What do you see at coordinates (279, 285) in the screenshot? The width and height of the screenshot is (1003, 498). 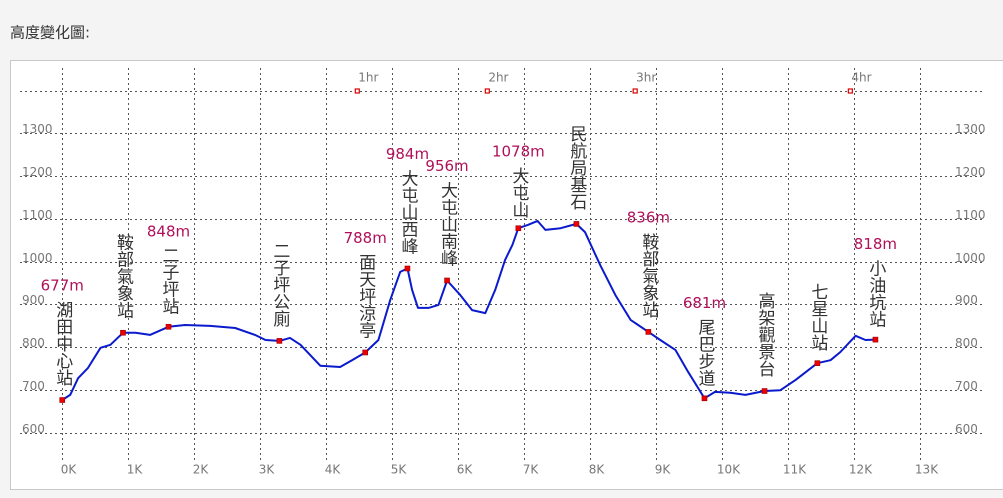 I see `waypoint-name: 二子坪公廁` at bounding box center [279, 285].